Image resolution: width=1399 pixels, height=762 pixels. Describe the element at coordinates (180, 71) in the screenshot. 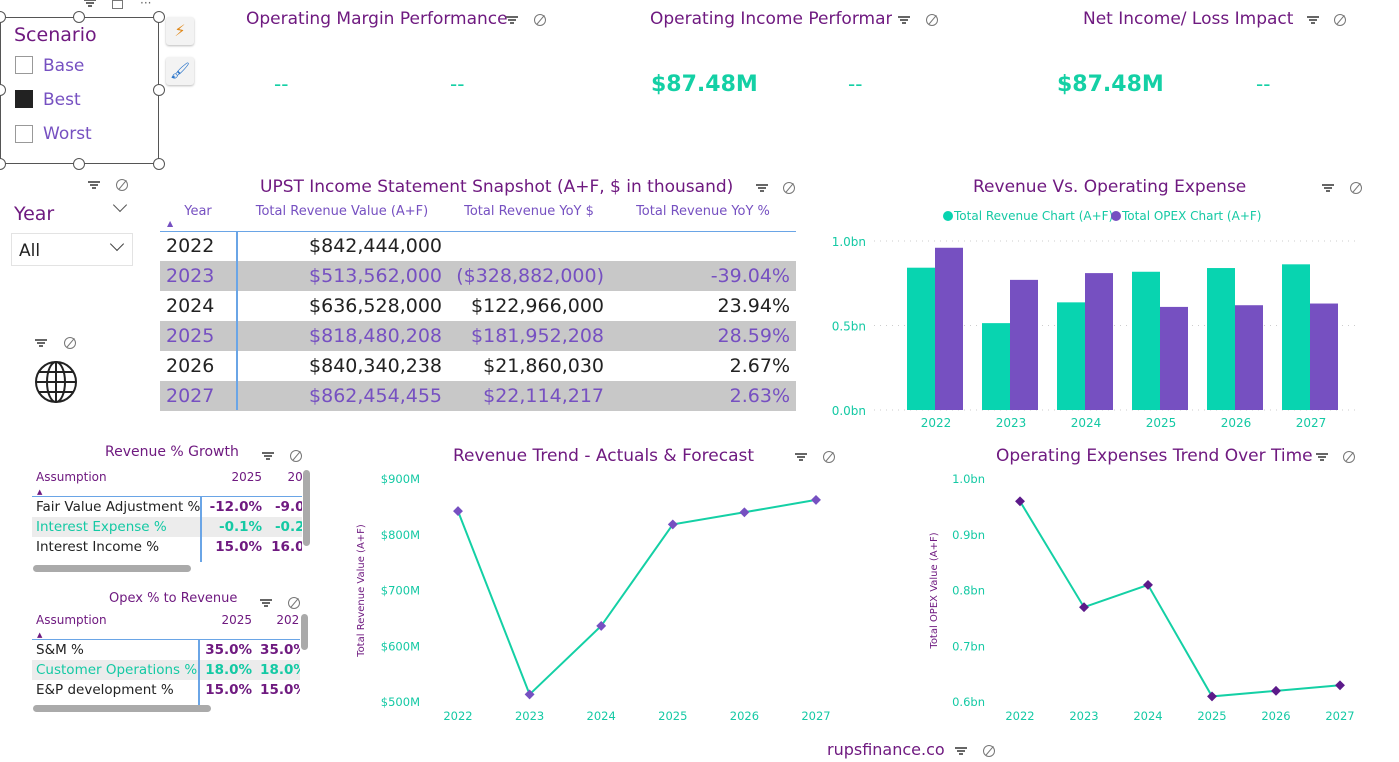

I see `format-brush-icon: 🖌` at that location.